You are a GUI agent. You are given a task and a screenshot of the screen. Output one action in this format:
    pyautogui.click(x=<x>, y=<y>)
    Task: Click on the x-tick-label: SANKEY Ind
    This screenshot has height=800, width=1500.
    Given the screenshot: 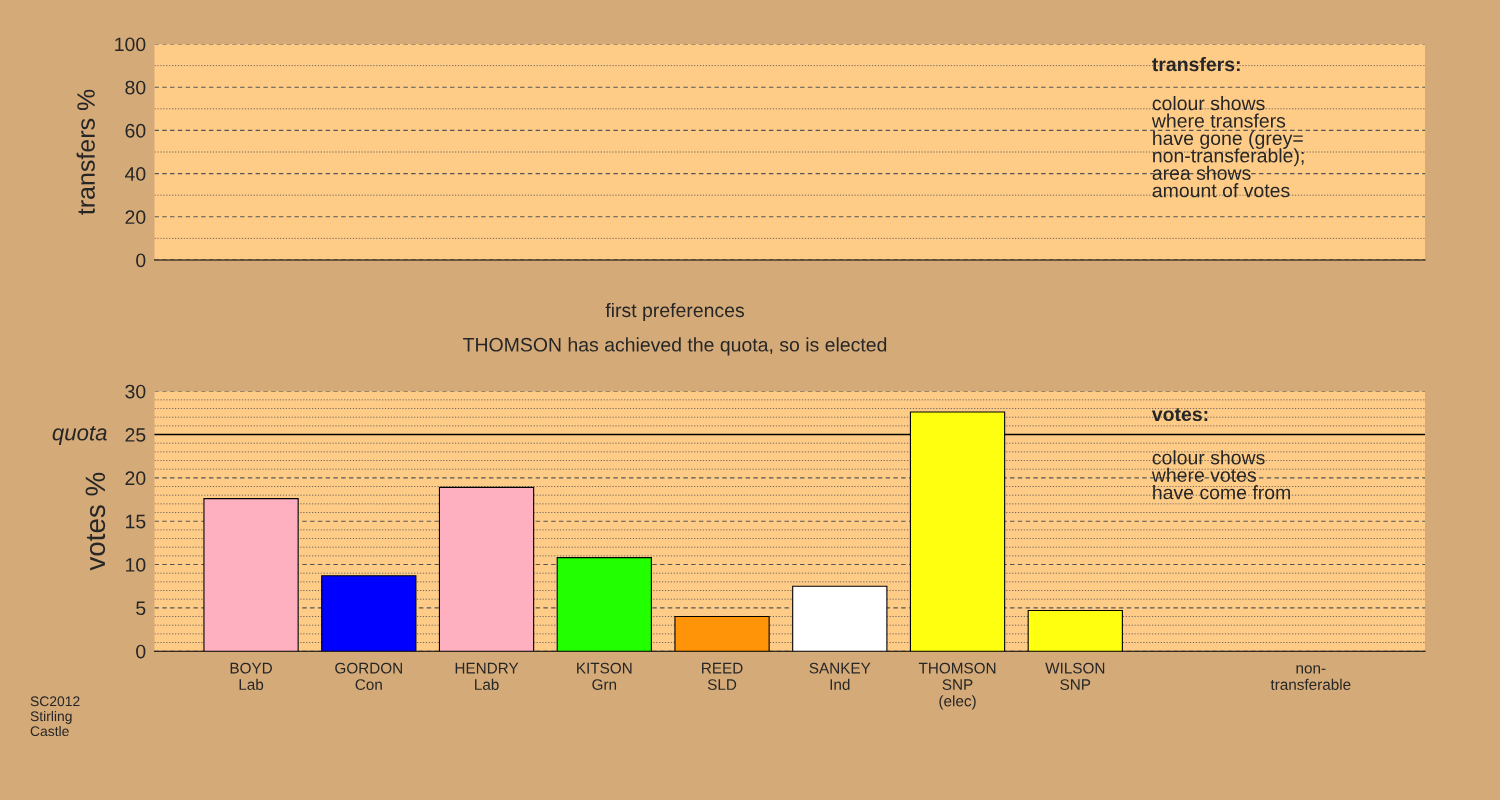 What is the action you would take?
    pyautogui.click(x=840, y=676)
    